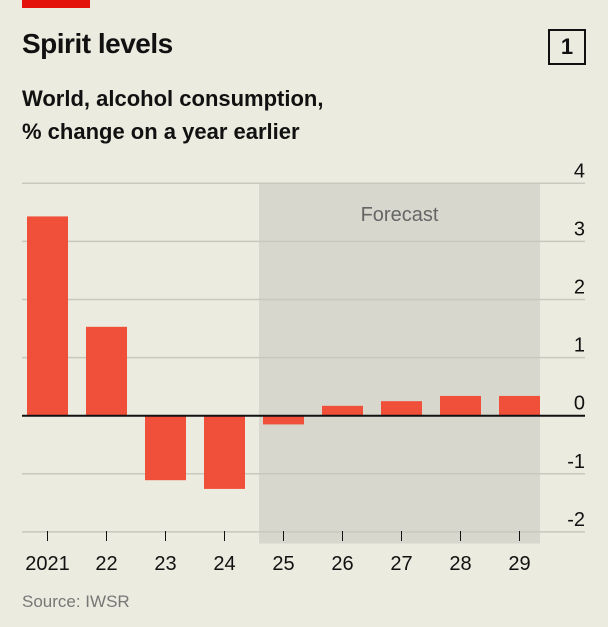  Describe the element at coordinates (579, 171) in the screenshot. I see `y-tick-label: 4` at that location.